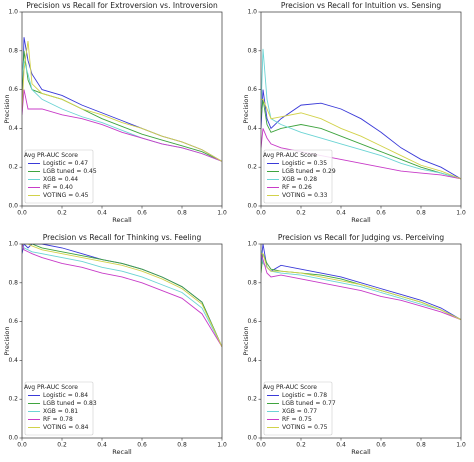  I want to click on legend-label: XGB = 0.81, so click(60, 411).